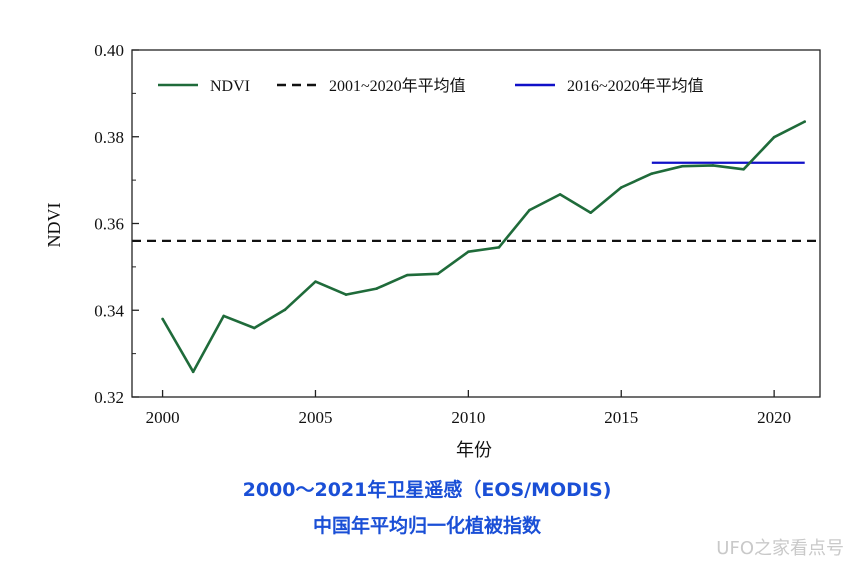 The height and width of the screenshot is (566, 854). I want to click on legend-label-2: 2001~2020年平均值, so click(397, 86).